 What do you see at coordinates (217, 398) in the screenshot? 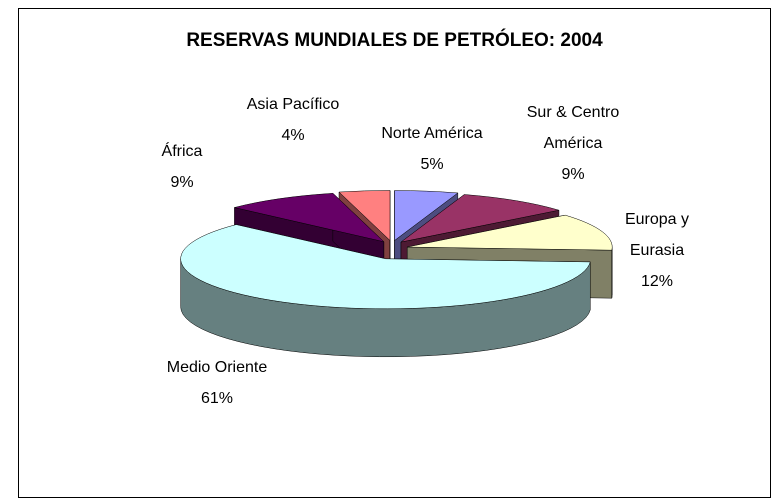
I see `slice-value-label: 61%` at bounding box center [217, 398].